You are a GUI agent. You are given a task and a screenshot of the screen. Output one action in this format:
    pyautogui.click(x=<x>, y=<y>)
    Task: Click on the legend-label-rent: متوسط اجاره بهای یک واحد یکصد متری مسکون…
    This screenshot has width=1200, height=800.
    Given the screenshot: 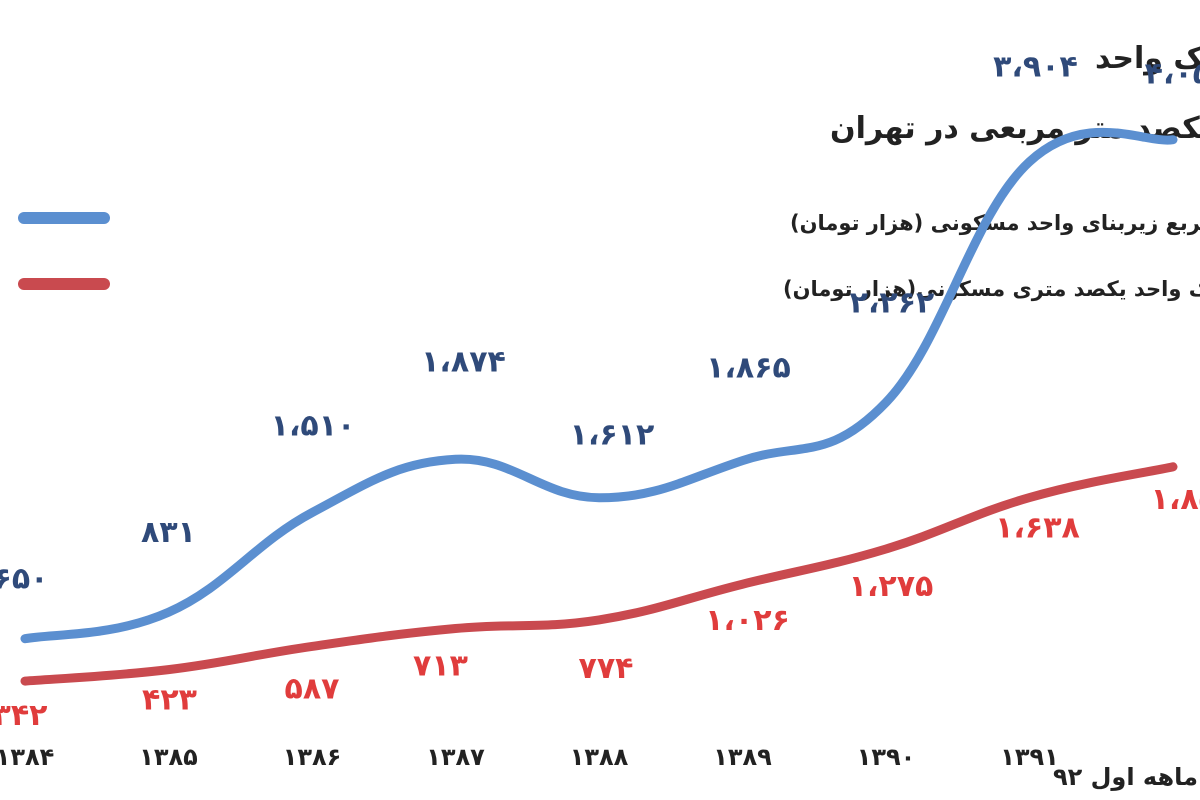 What is the action you would take?
    pyautogui.click(x=991, y=289)
    